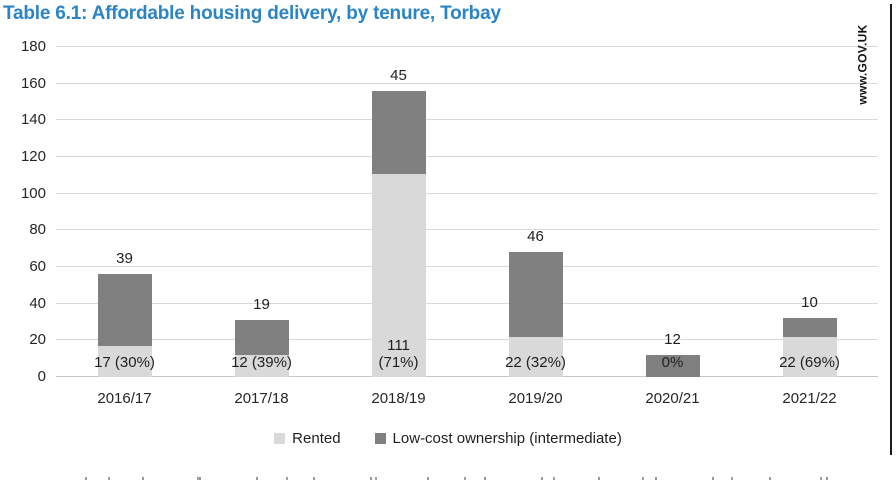 This screenshot has width=896, height=481. Describe the element at coordinates (535, 363) in the screenshot. I see `bar-2019-20-rented-label: 22 (32%)` at that location.